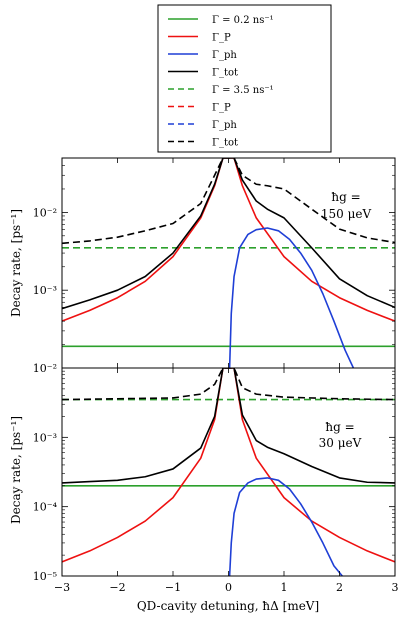 This screenshot has height=623, width=415. What do you see at coordinates (243, 90) in the screenshot?
I see `legend-label-4: Γ = 3.5 ns⁻¹` at bounding box center [243, 90].